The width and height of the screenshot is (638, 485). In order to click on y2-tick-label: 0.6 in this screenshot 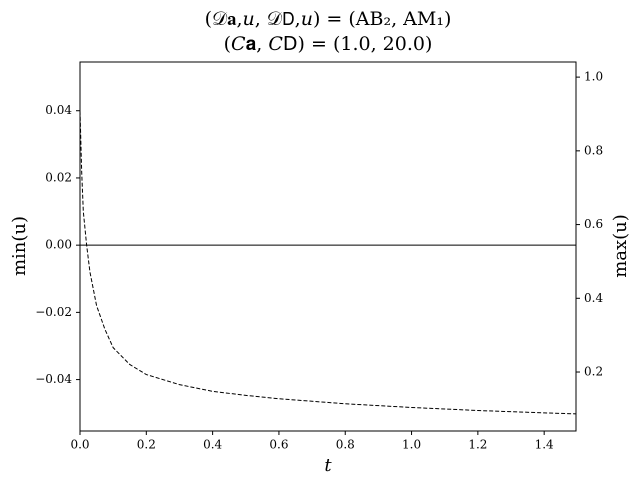, I will do `click(593, 224)`.